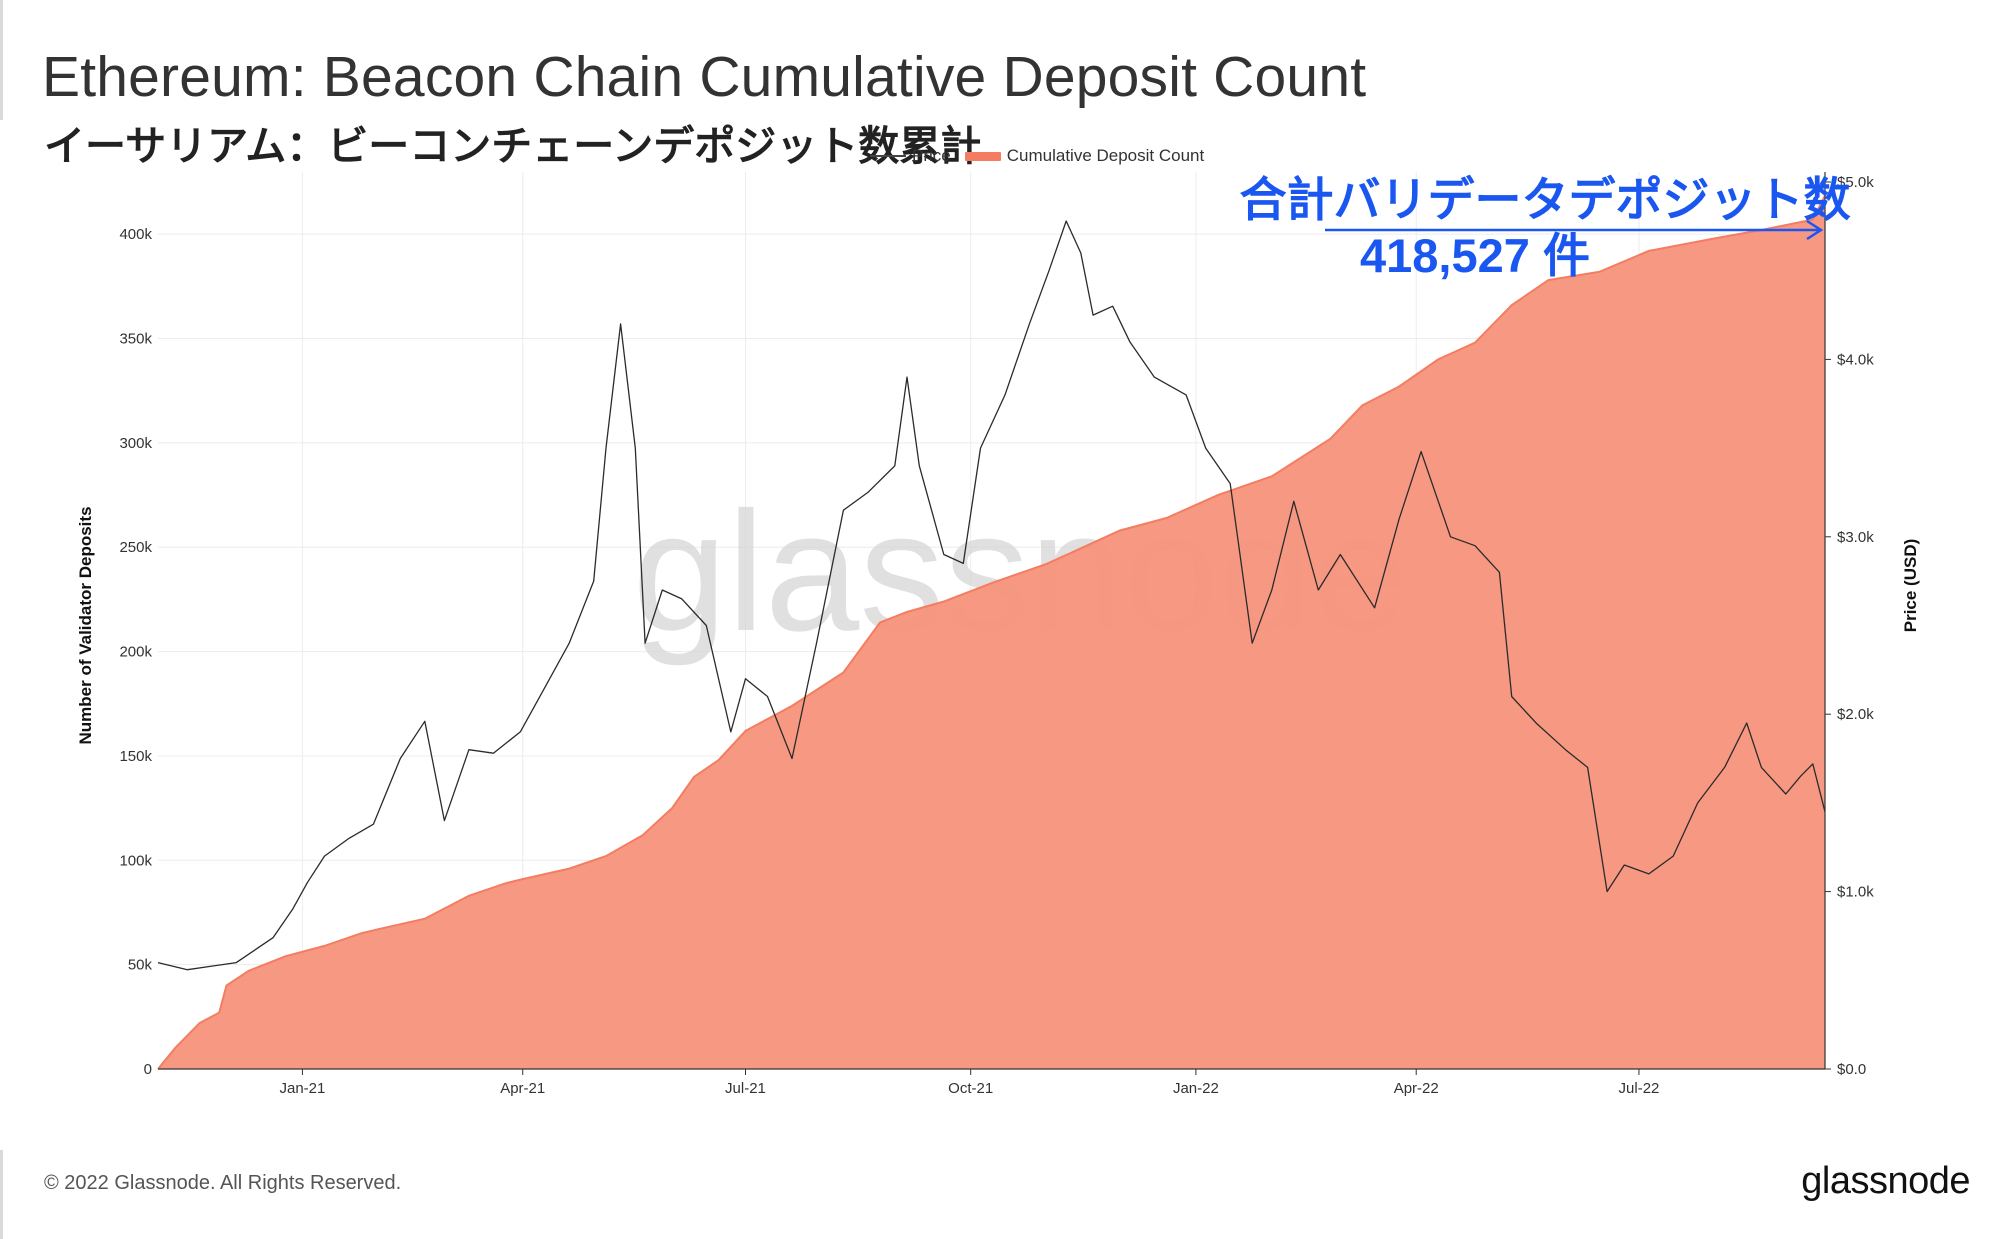 Image resolution: width=2000 pixels, height=1239 pixels. I want to click on y-right-tick-label: $2.0k, so click(1855, 714).